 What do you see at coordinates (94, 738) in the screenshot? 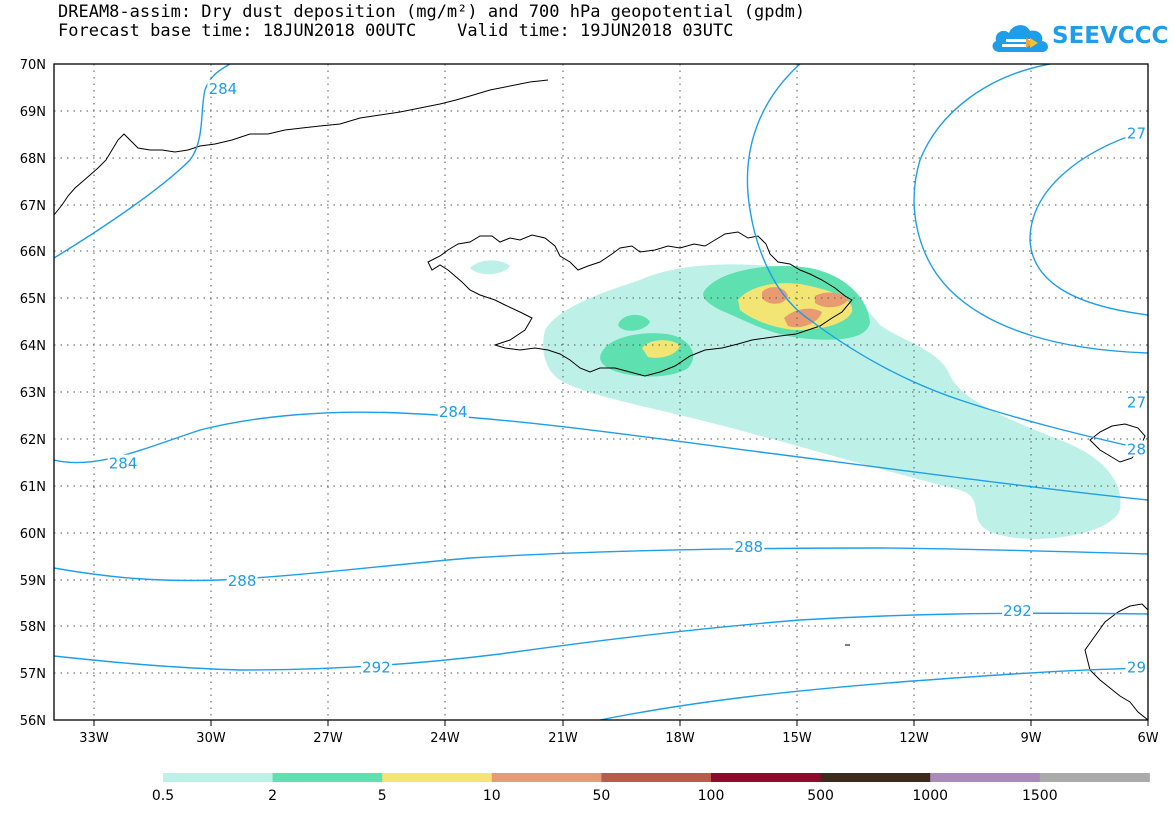
I see `lon-label: 33W` at bounding box center [94, 738].